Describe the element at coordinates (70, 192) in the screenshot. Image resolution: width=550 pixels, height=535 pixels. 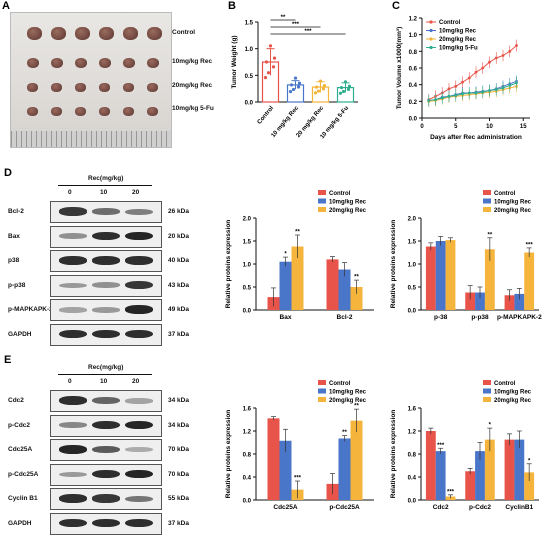
I see `lane-label: 0` at that location.